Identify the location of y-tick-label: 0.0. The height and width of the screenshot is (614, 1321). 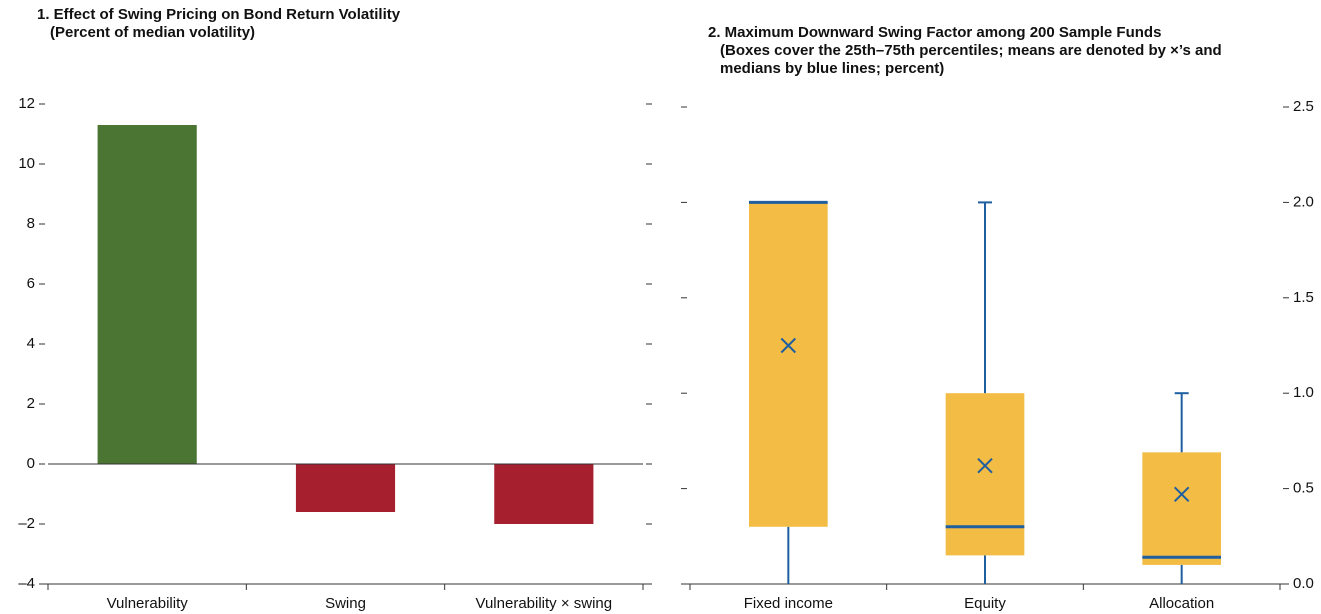
(1303, 583).